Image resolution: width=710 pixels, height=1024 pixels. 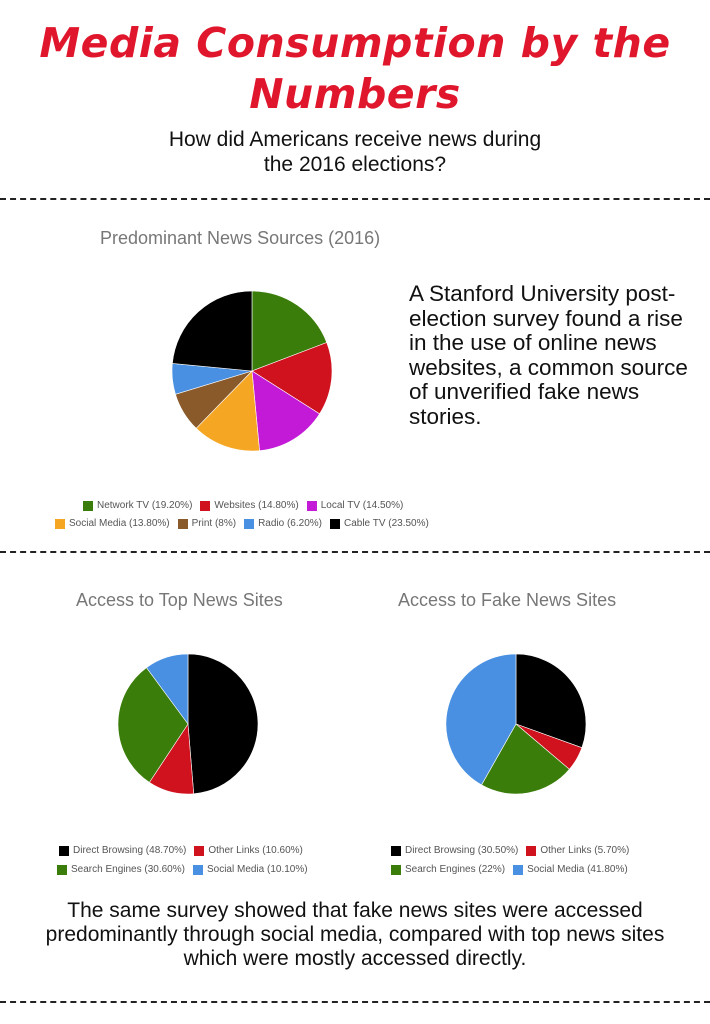 What do you see at coordinates (362, 505) in the screenshot?
I see `legend-label: Local TV (14.50%)` at bounding box center [362, 505].